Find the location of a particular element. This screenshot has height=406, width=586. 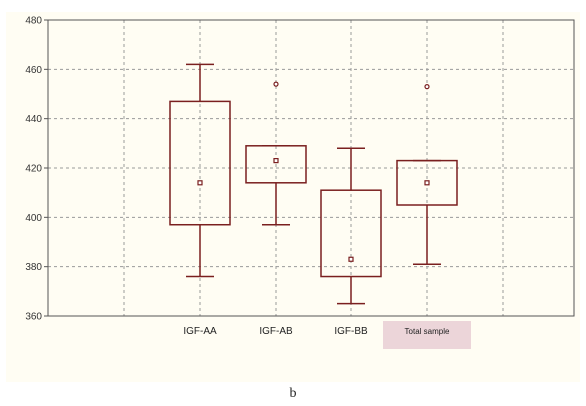

y-tick-label: 380 is located at coordinates (33, 267).